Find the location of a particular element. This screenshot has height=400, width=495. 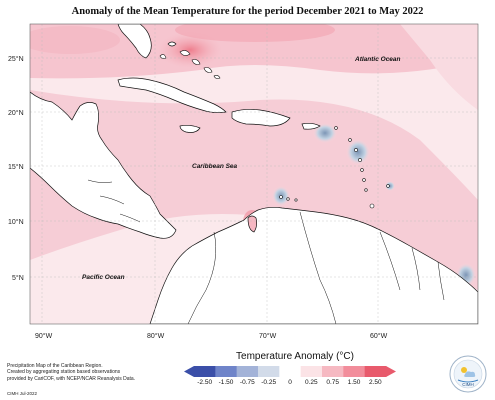

logo-sun-icon is located at coordinates (464, 370).